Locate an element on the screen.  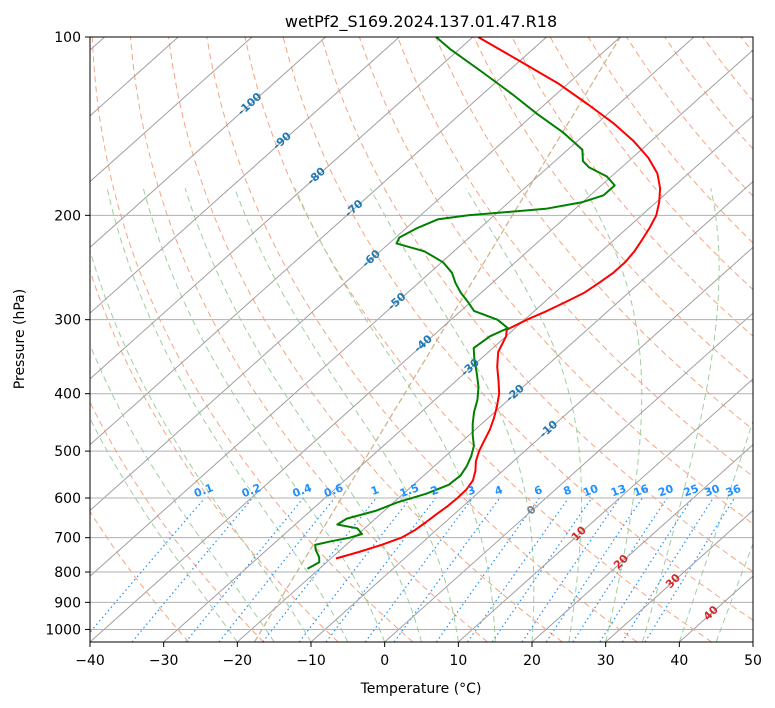
y-tick-label: 500 is located at coordinates (67, 452).